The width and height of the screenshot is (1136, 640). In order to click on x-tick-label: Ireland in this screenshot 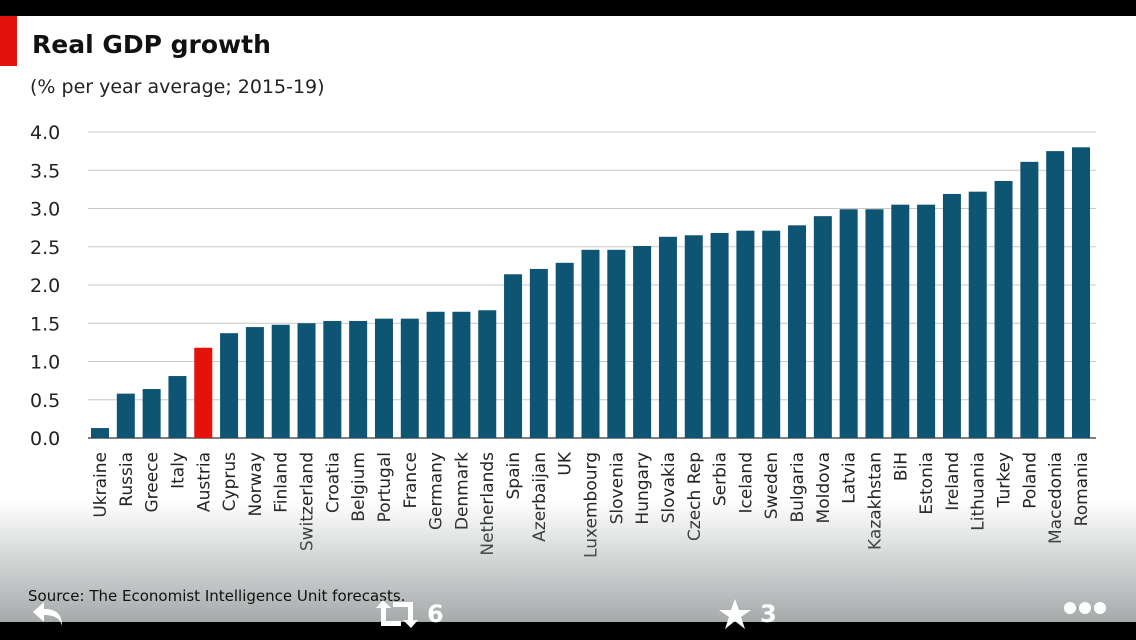, I will do `click(953, 481)`.